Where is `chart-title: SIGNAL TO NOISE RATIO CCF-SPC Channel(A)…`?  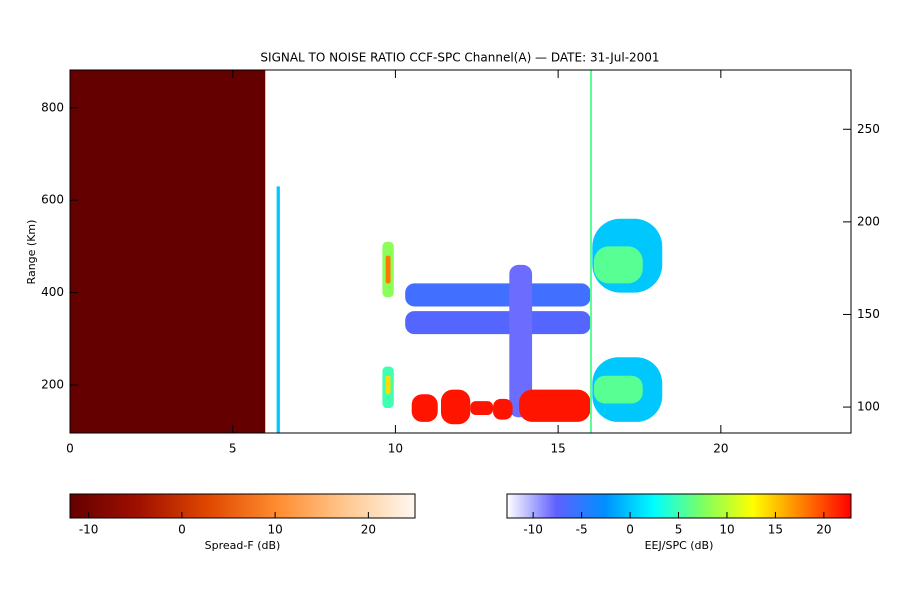 chart-title: SIGNAL TO NOISE RATIO CCF-SPC Channel(A)… is located at coordinates (459, 58).